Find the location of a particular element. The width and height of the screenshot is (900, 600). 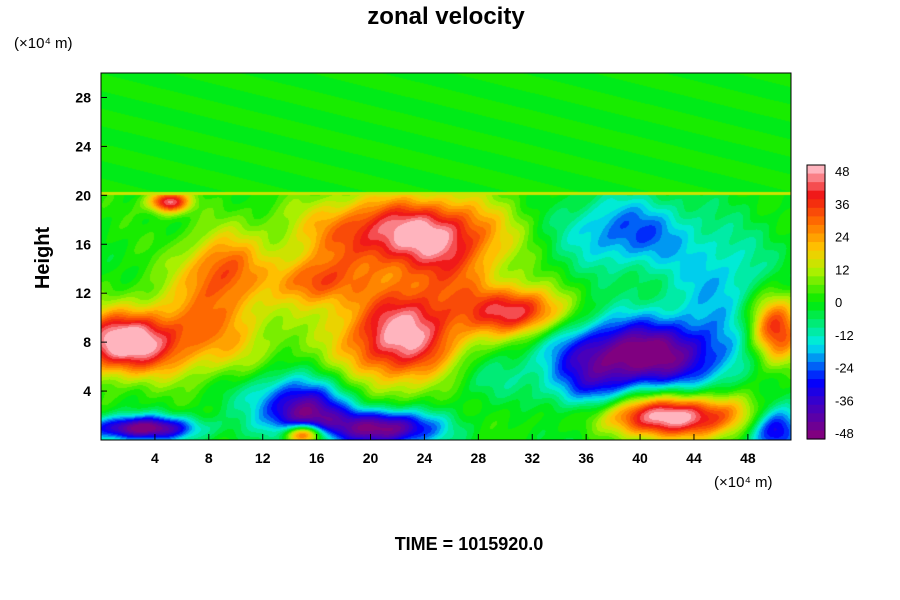

x-tick-label: 36 is located at coordinates (586, 458).